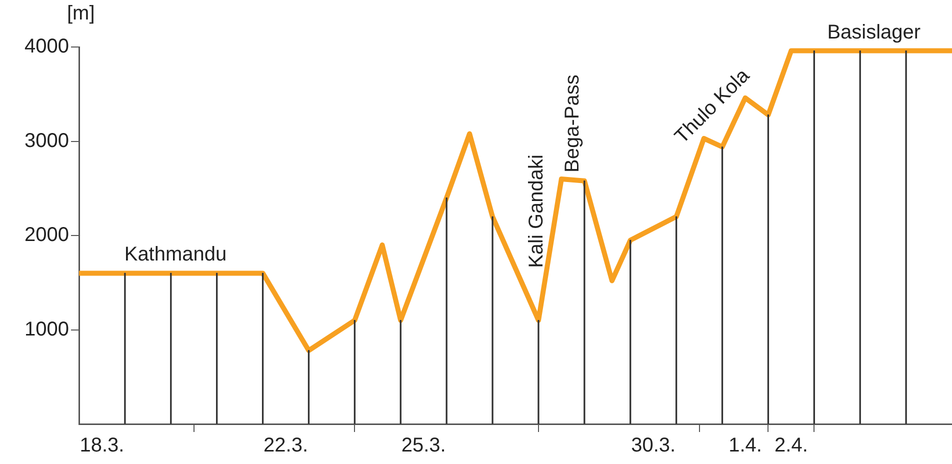  I want to click on y-tick-label: 4000, so click(46, 47).